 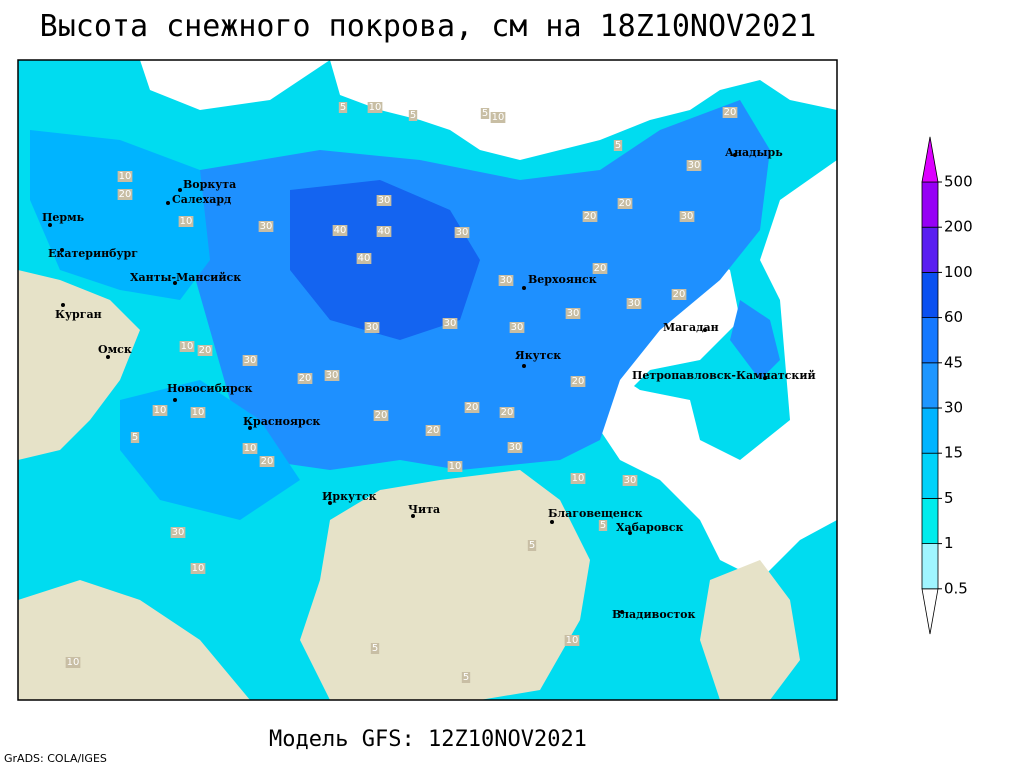 I want to click on city-label: Пермь, so click(x=63, y=217).